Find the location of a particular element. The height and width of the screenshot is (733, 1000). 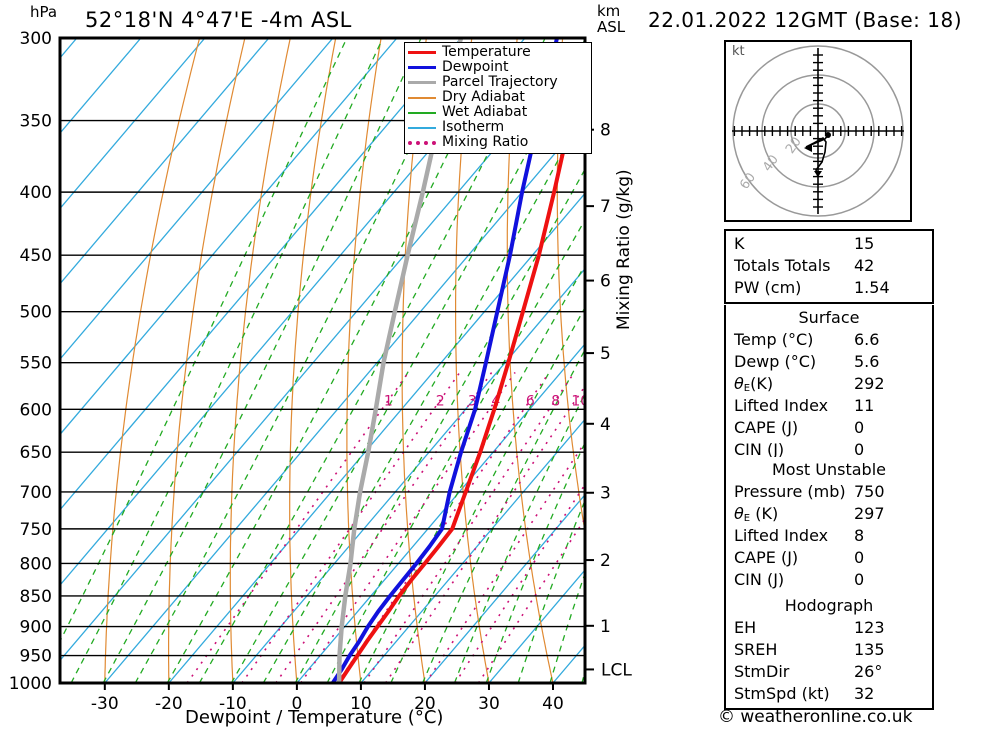

stat-value: 32 is located at coordinates (864, 693).